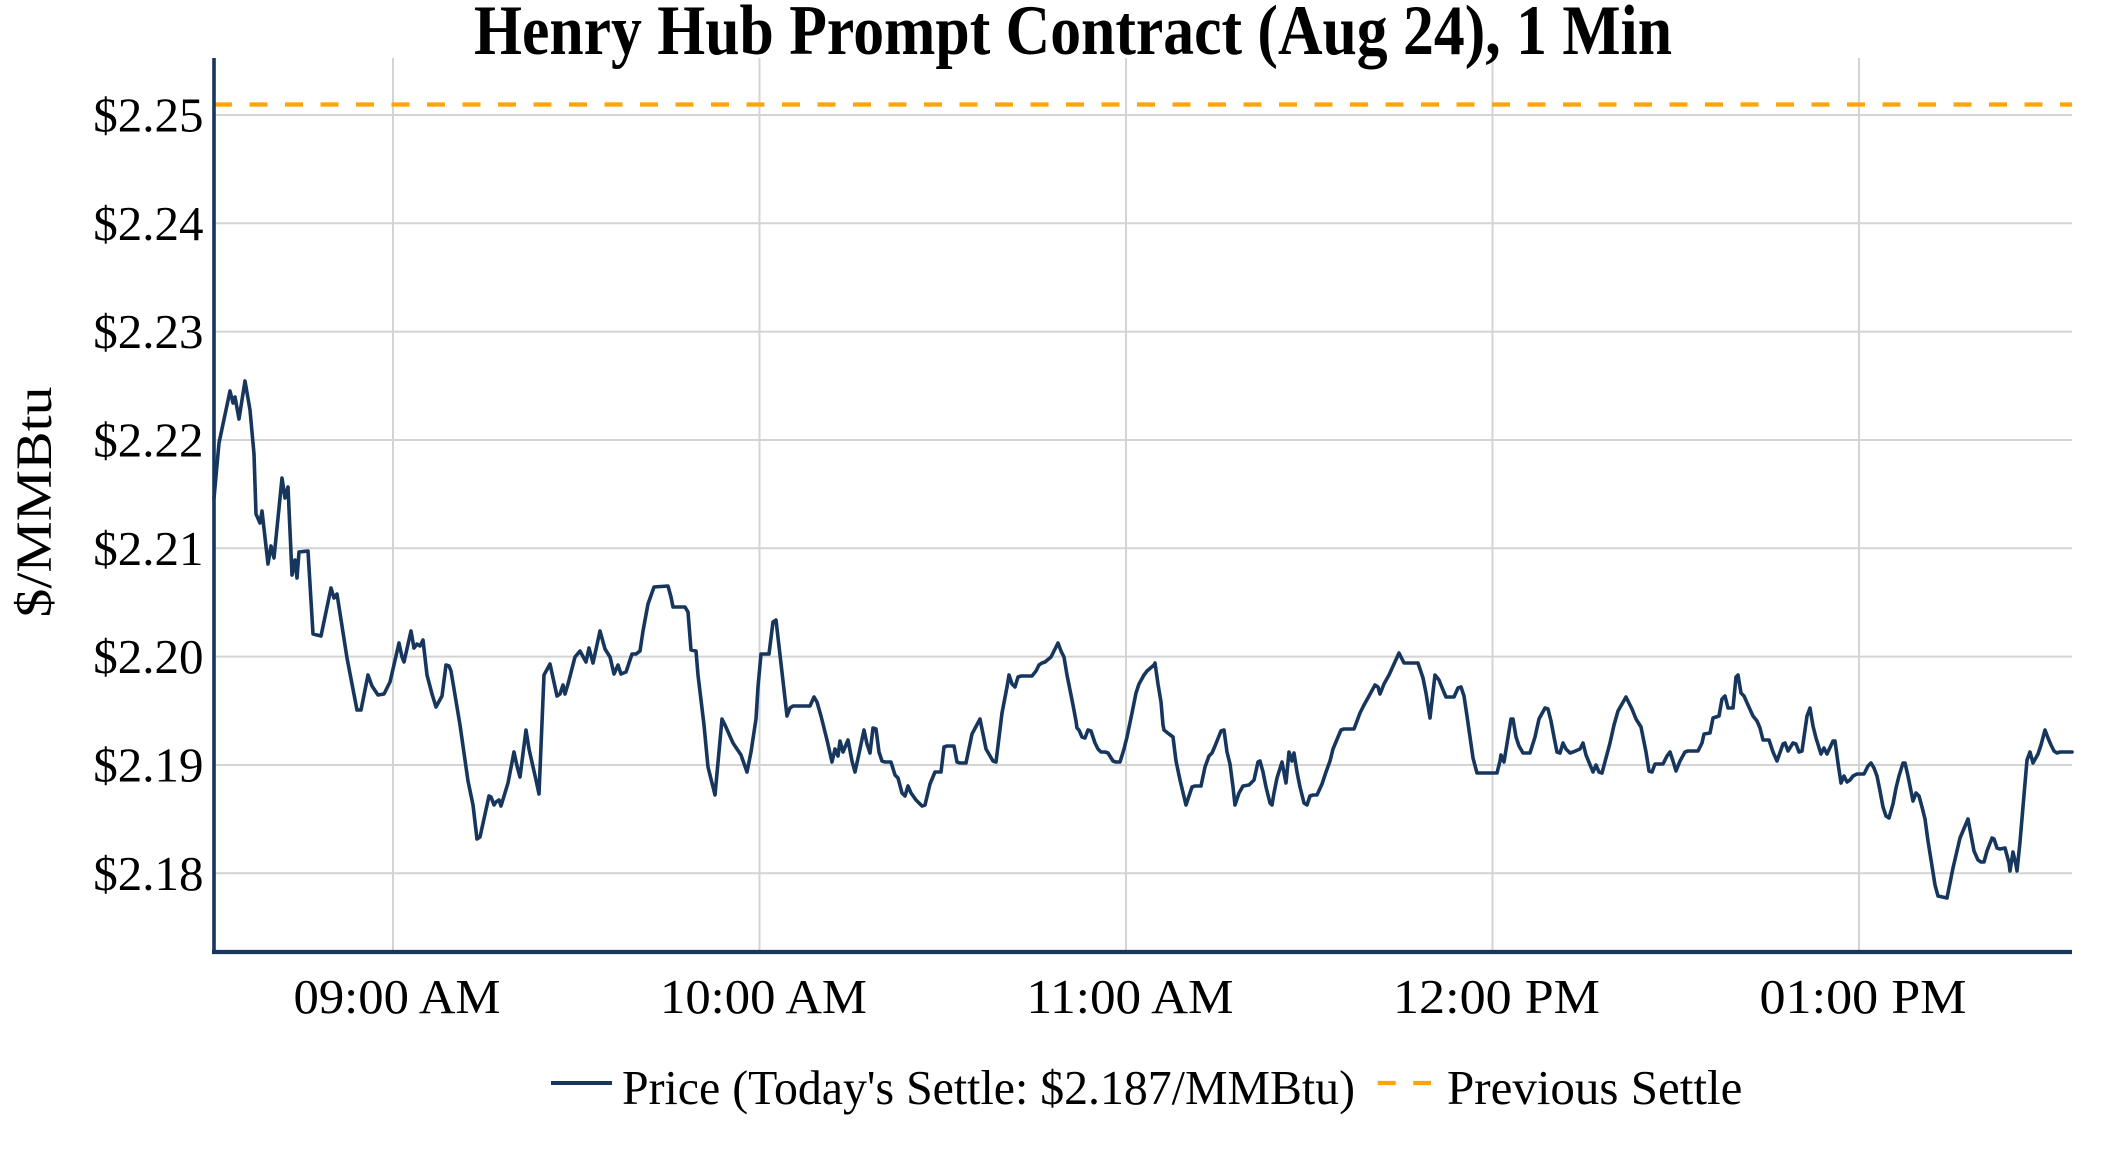  Describe the element at coordinates (1863, 996) in the screenshot. I see `svg-text: 01:00 PM` at that location.